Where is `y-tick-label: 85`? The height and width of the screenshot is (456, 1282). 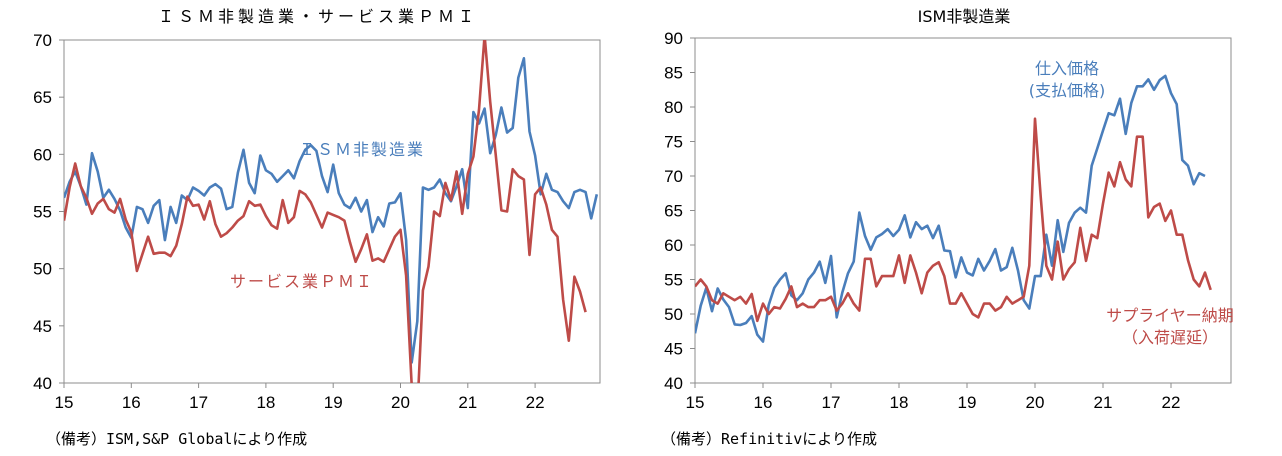 y-tick-label: 85 is located at coordinates (673, 73).